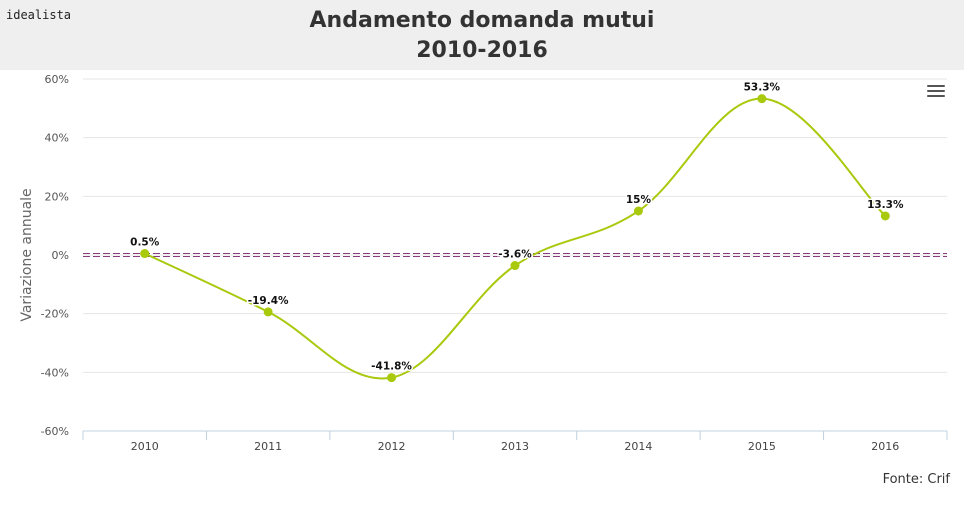 This screenshot has height=510, width=964. I want to click on y-tick-label: 0%, so click(60, 255).